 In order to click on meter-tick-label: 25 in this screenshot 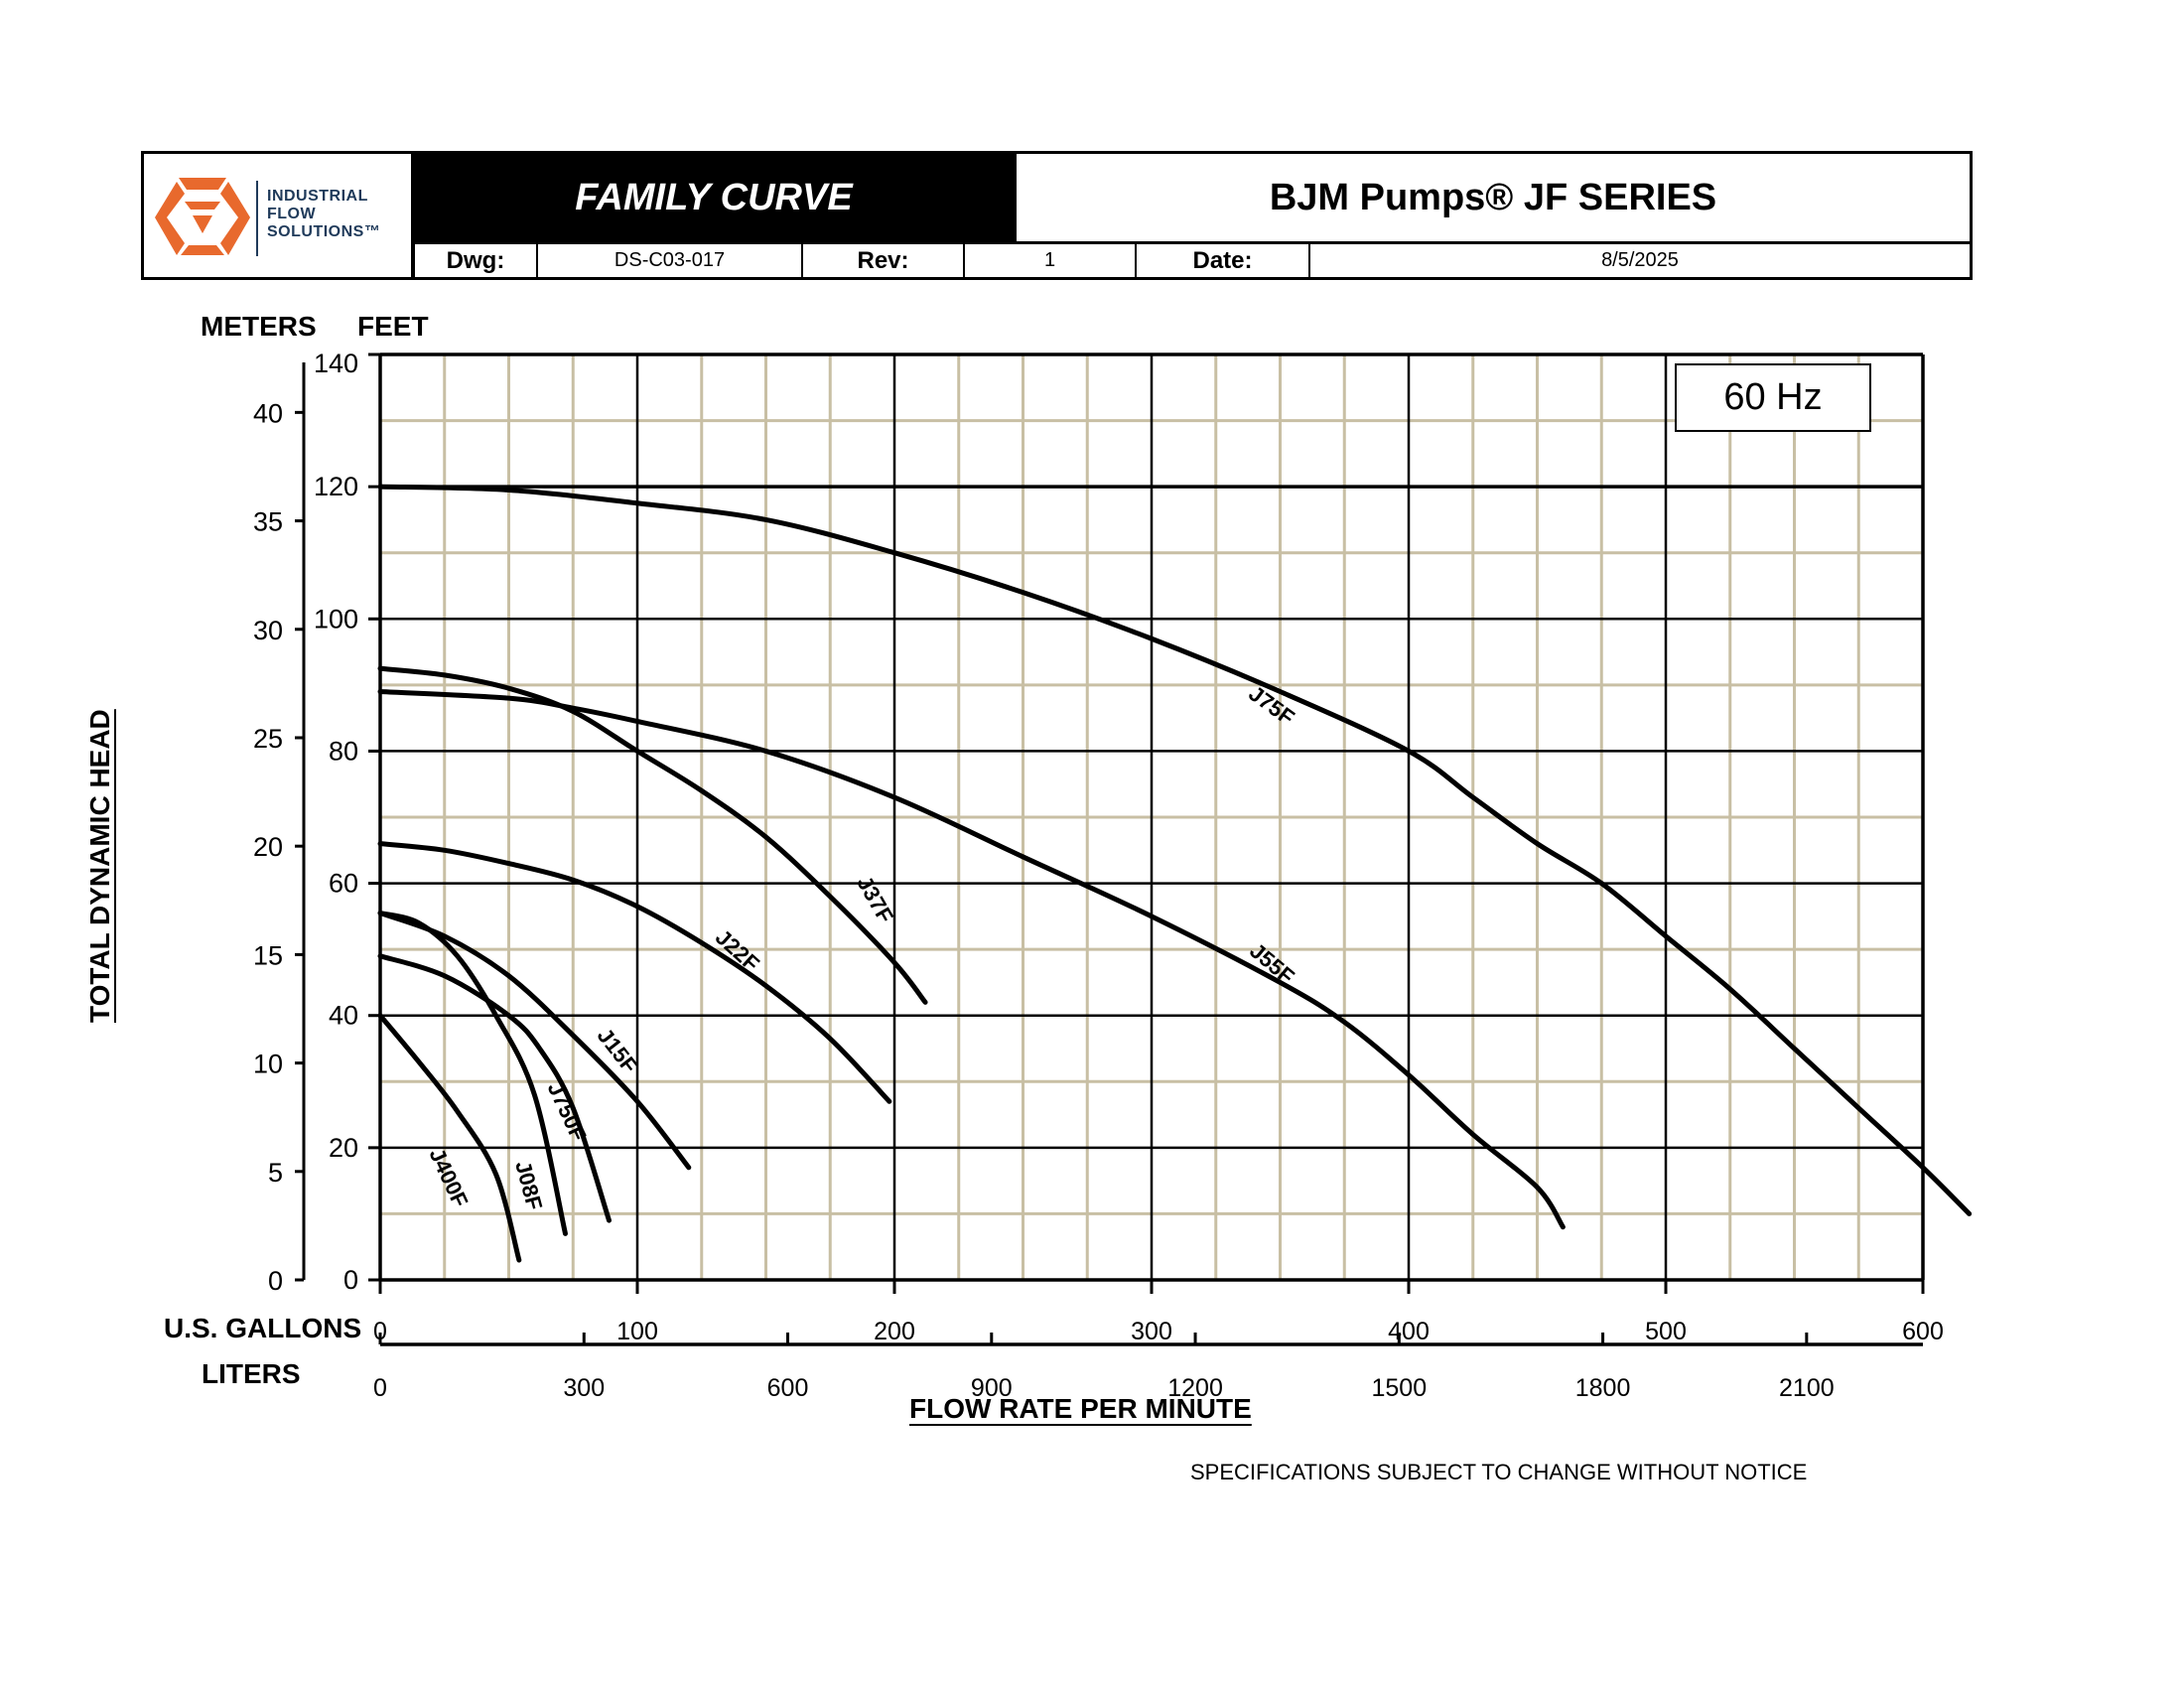, I will do `click(268, 739)`.